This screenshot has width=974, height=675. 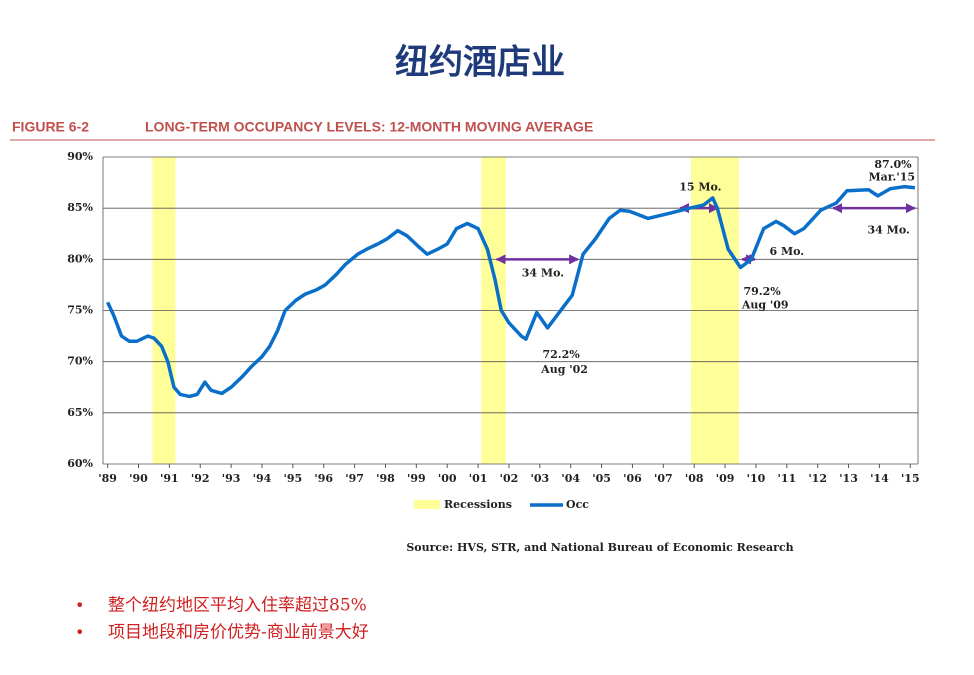 What do you see at coordinates (107, 478) in the screenshot?
I see `x-tick-label: '89` at bounding box center [107, 478].